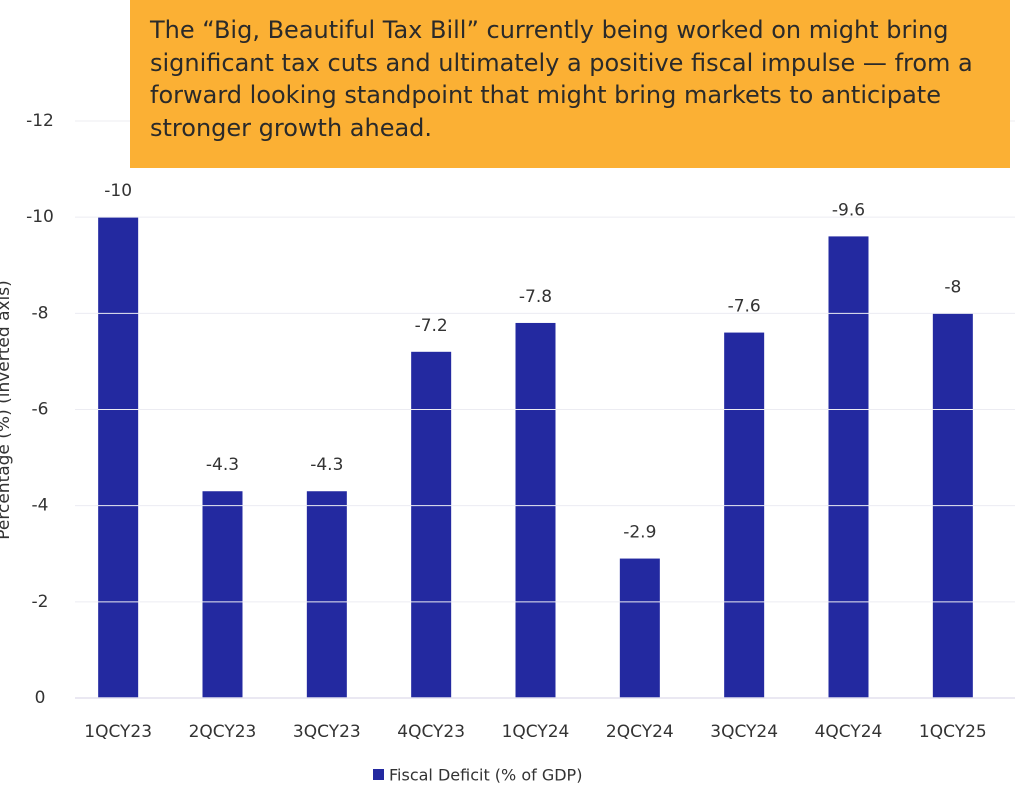 The height and width of the screenshot is (789, 1028). What do you see at coordinates (40, 313) in the screenshot?
I see `y-tick-label: -8` at bounding box center [40, 313].